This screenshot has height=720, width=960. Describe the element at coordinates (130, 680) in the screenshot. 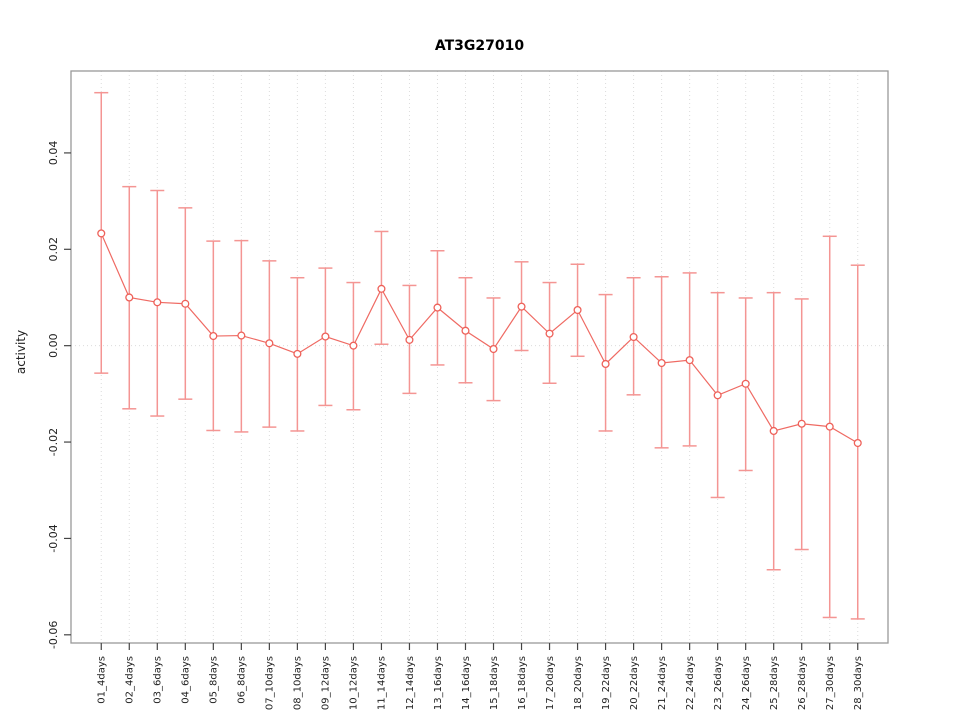

I see `x-tick-label: 02_4days` at that location.